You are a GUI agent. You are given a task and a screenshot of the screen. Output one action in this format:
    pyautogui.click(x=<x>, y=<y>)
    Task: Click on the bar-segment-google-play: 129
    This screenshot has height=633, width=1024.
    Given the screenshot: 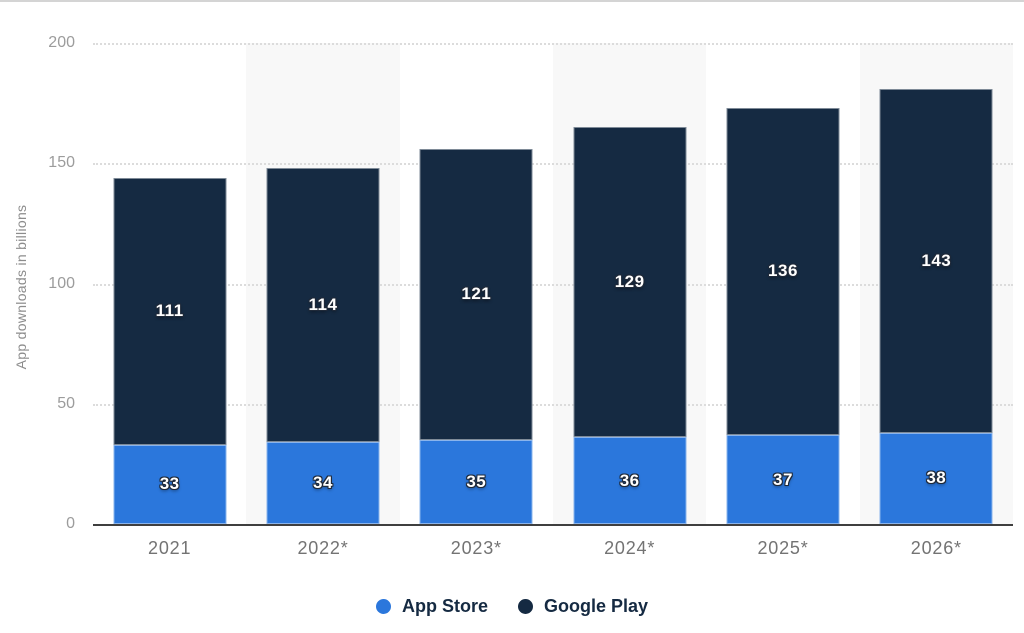 What is the action you would take?
    pyautogui.click(x=630, y=282)
    